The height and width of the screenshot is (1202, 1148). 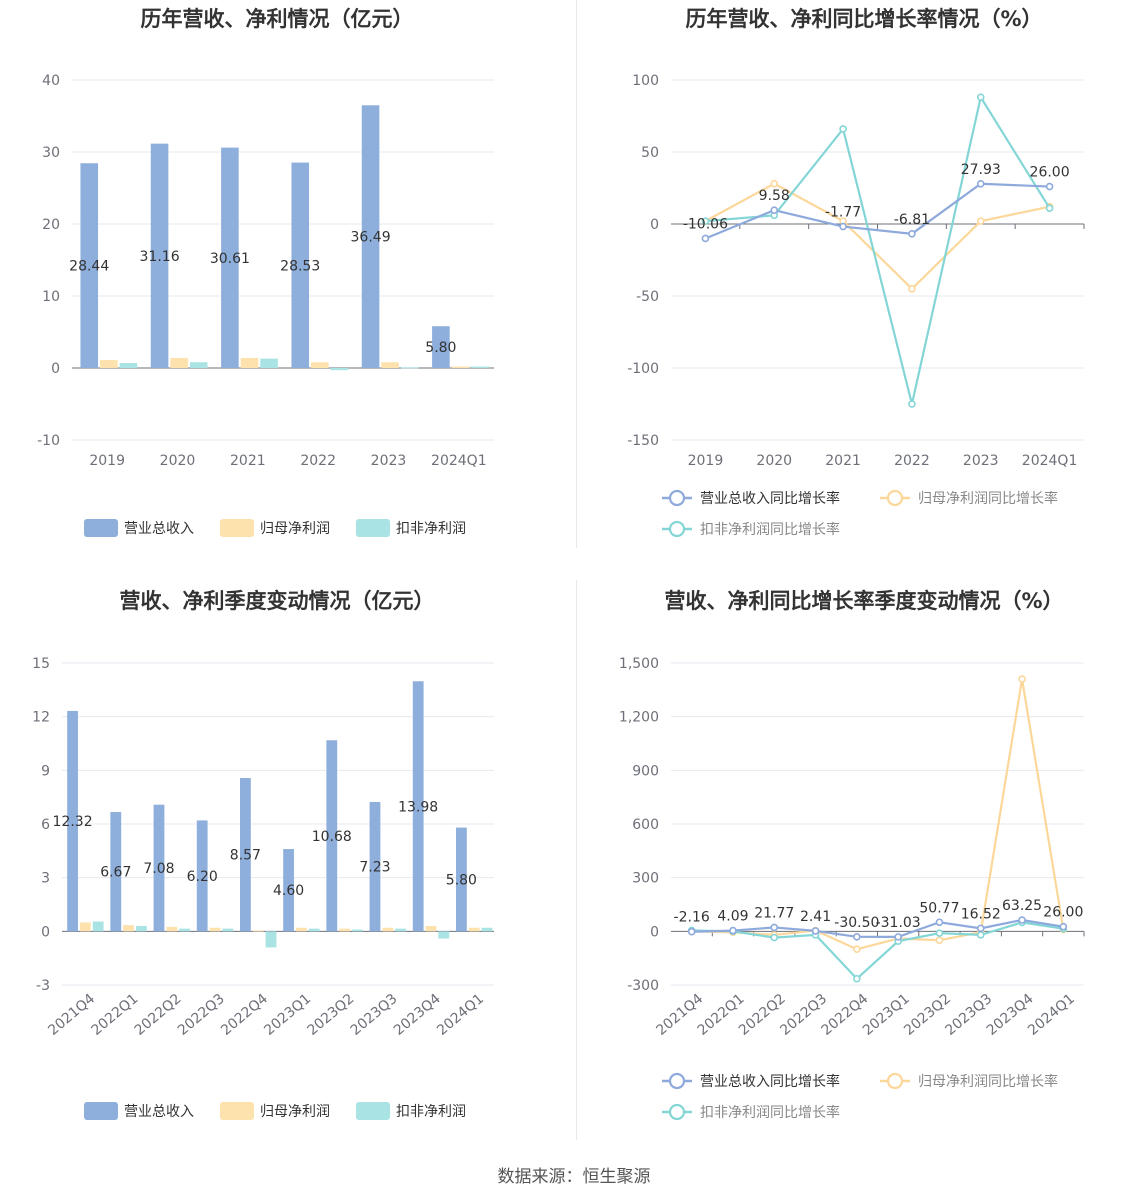 What do you see at coordinates (643, 369) in the screenshot?
I see `y-tick-label: -100` at bounding box center [643, 369].